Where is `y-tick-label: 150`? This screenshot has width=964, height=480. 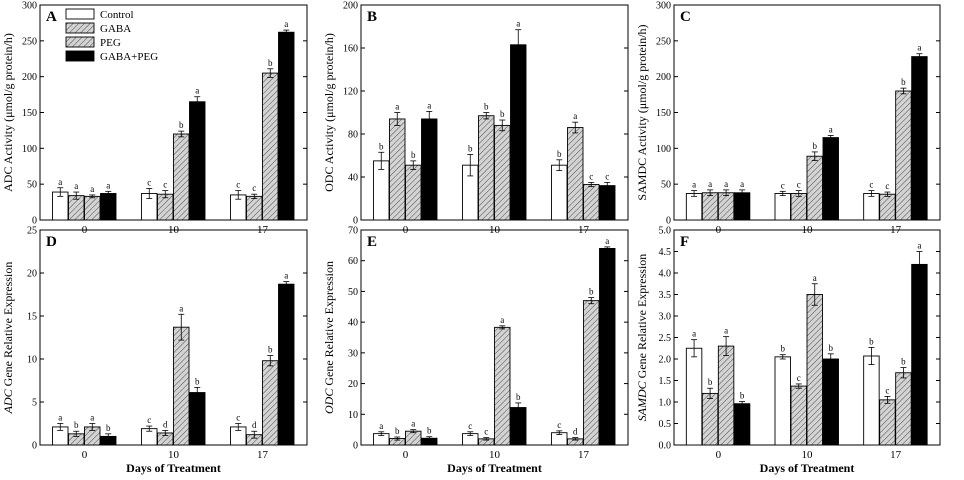
y-tick-label: 150 is located at coordinates (663, 113).